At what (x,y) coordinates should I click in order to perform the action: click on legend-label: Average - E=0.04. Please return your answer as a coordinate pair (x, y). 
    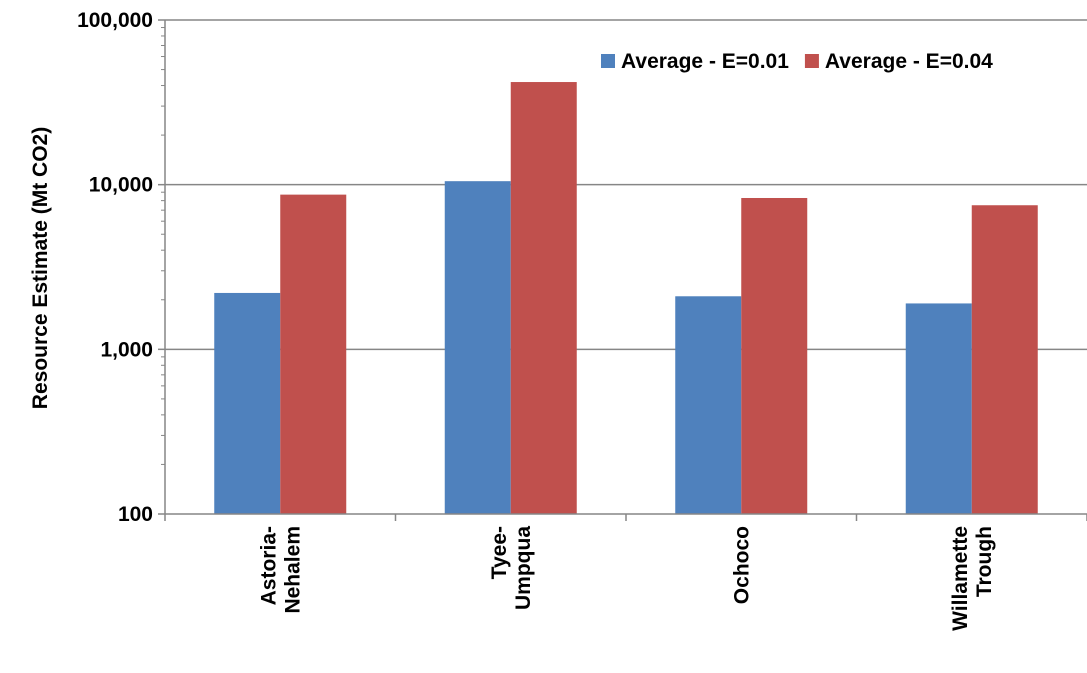
    Looking at the image, I should click on (909, 61).